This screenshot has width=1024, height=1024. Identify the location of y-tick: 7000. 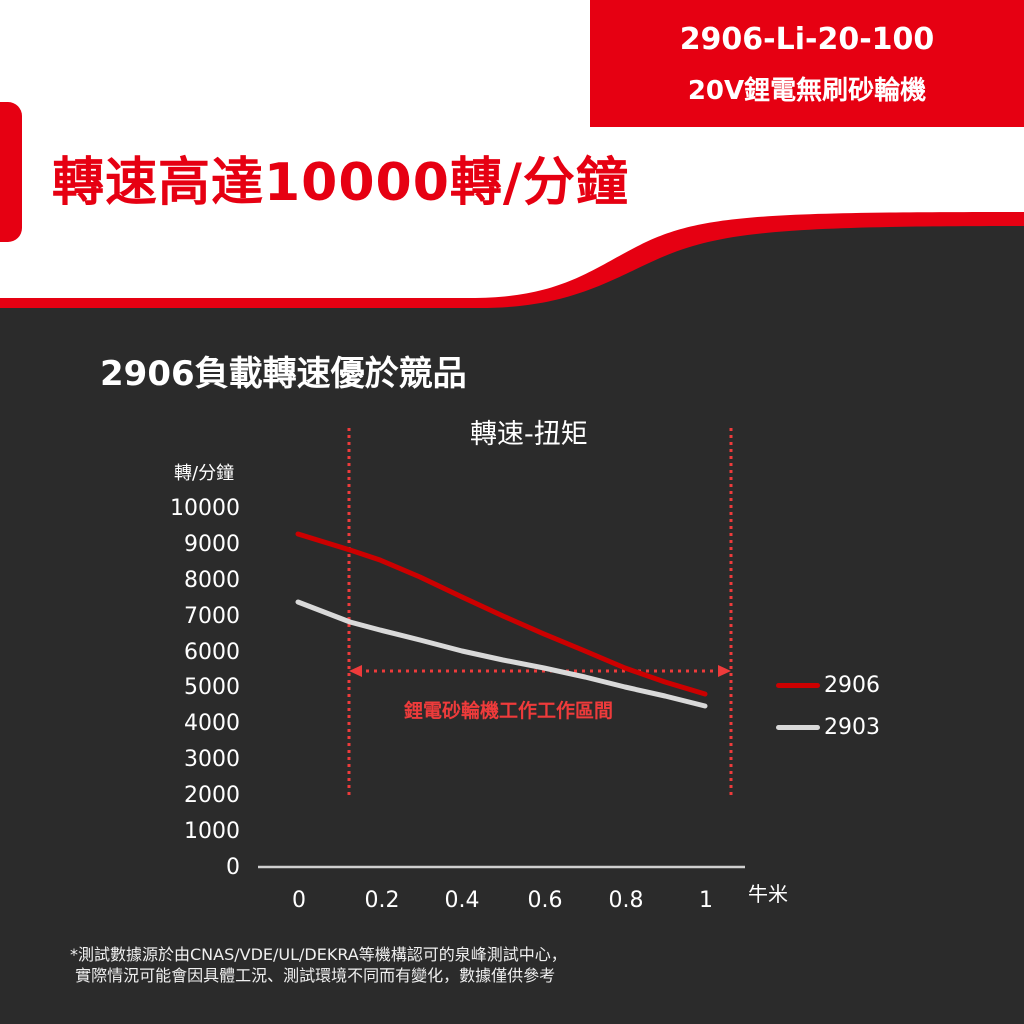
(212, 616).